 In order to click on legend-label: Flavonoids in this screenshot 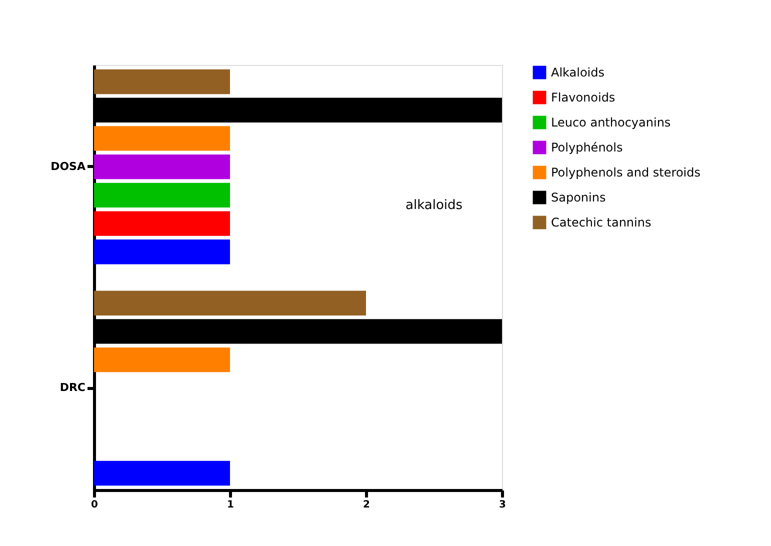, I will do `click(583, 97)`.